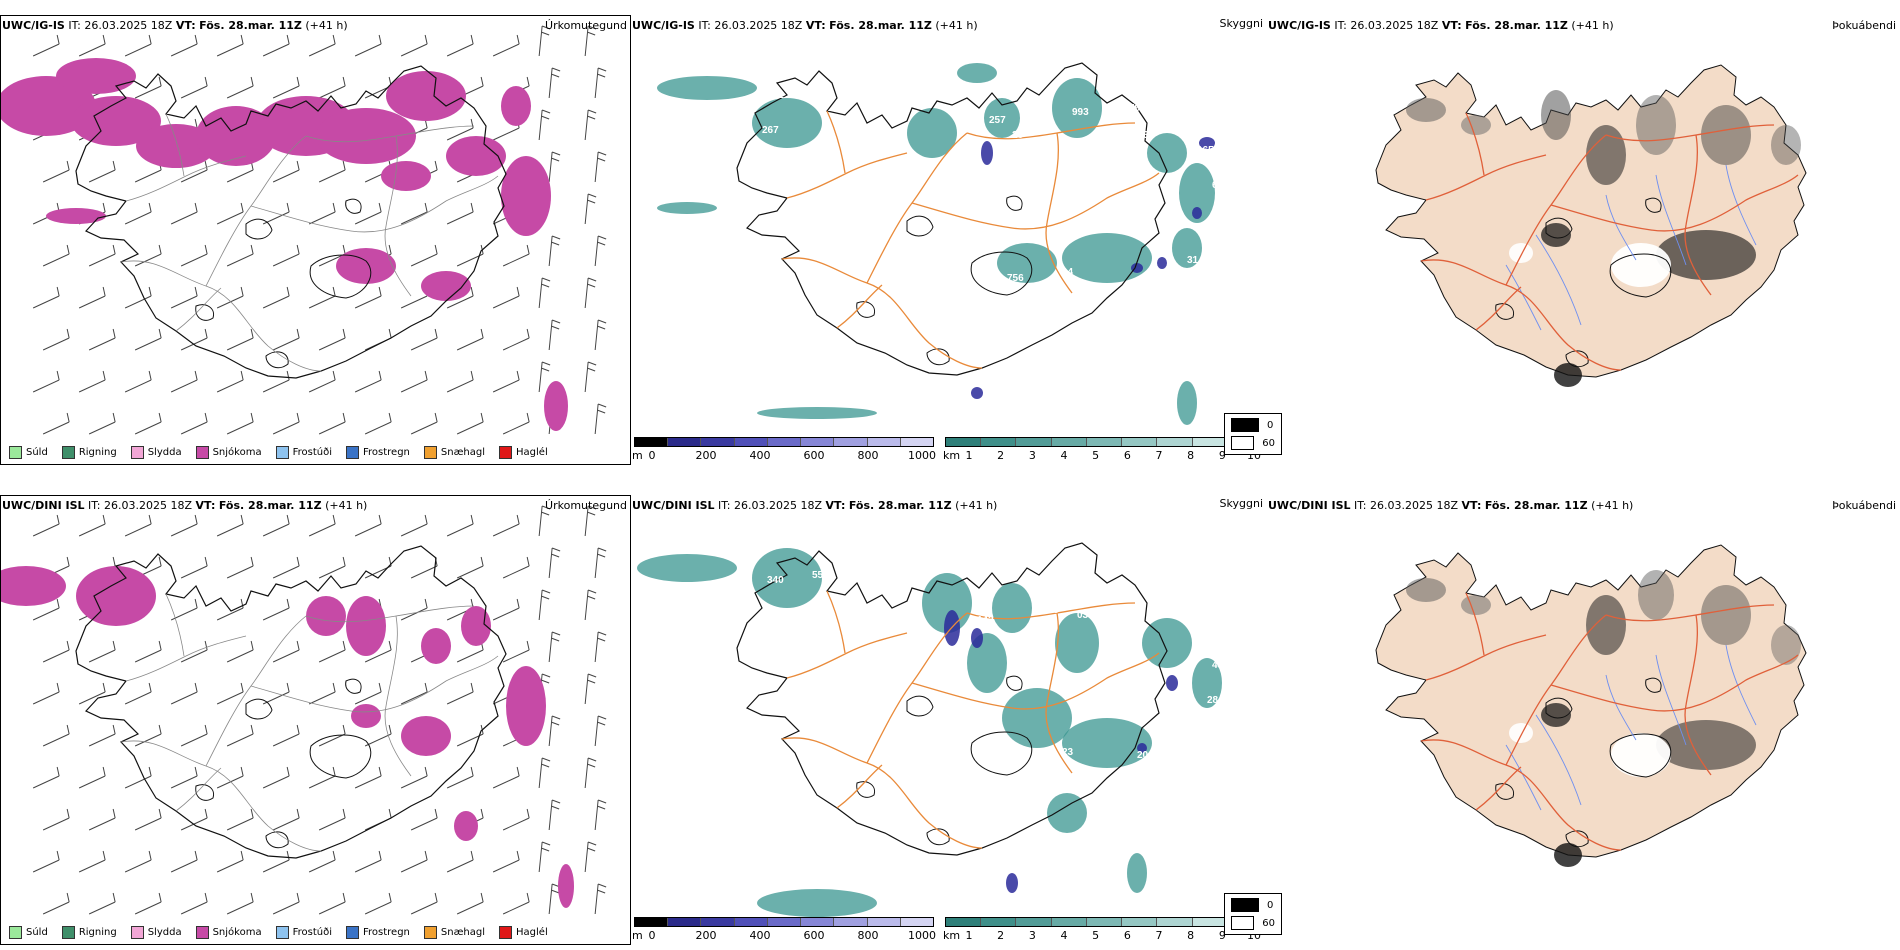  I want to click on visibility-title: Skyggni, so click(1241, 503).